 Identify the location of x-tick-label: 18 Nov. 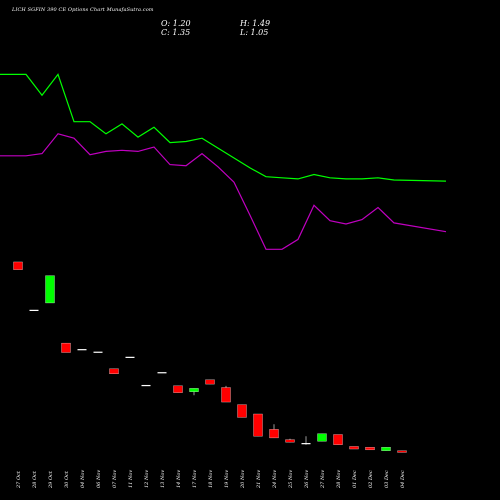
(211, 479).